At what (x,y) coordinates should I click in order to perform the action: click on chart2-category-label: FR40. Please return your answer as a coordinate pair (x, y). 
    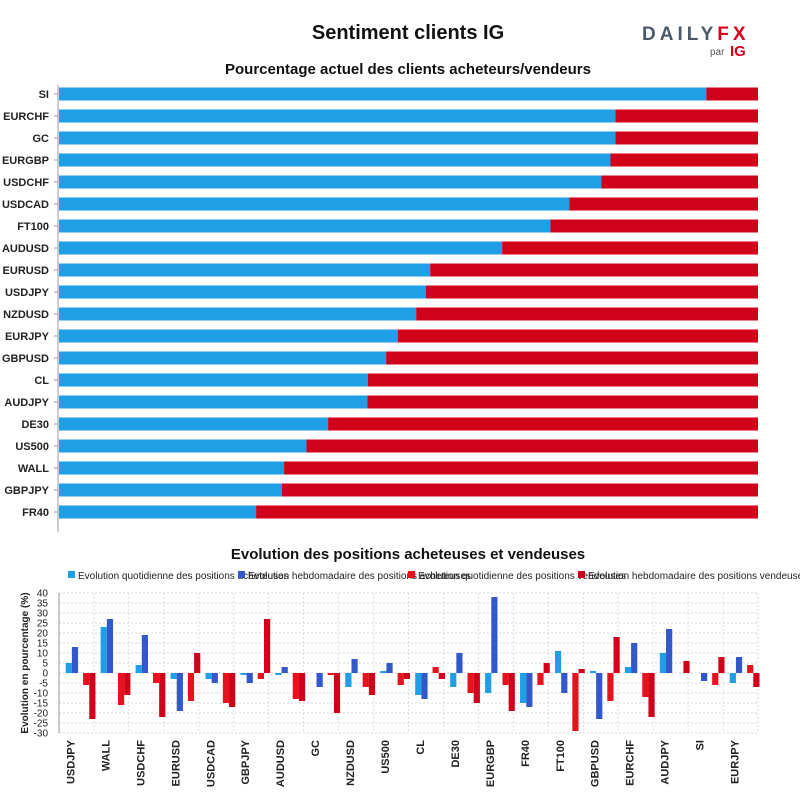
    Looking at the image, I should click on (526, 753).